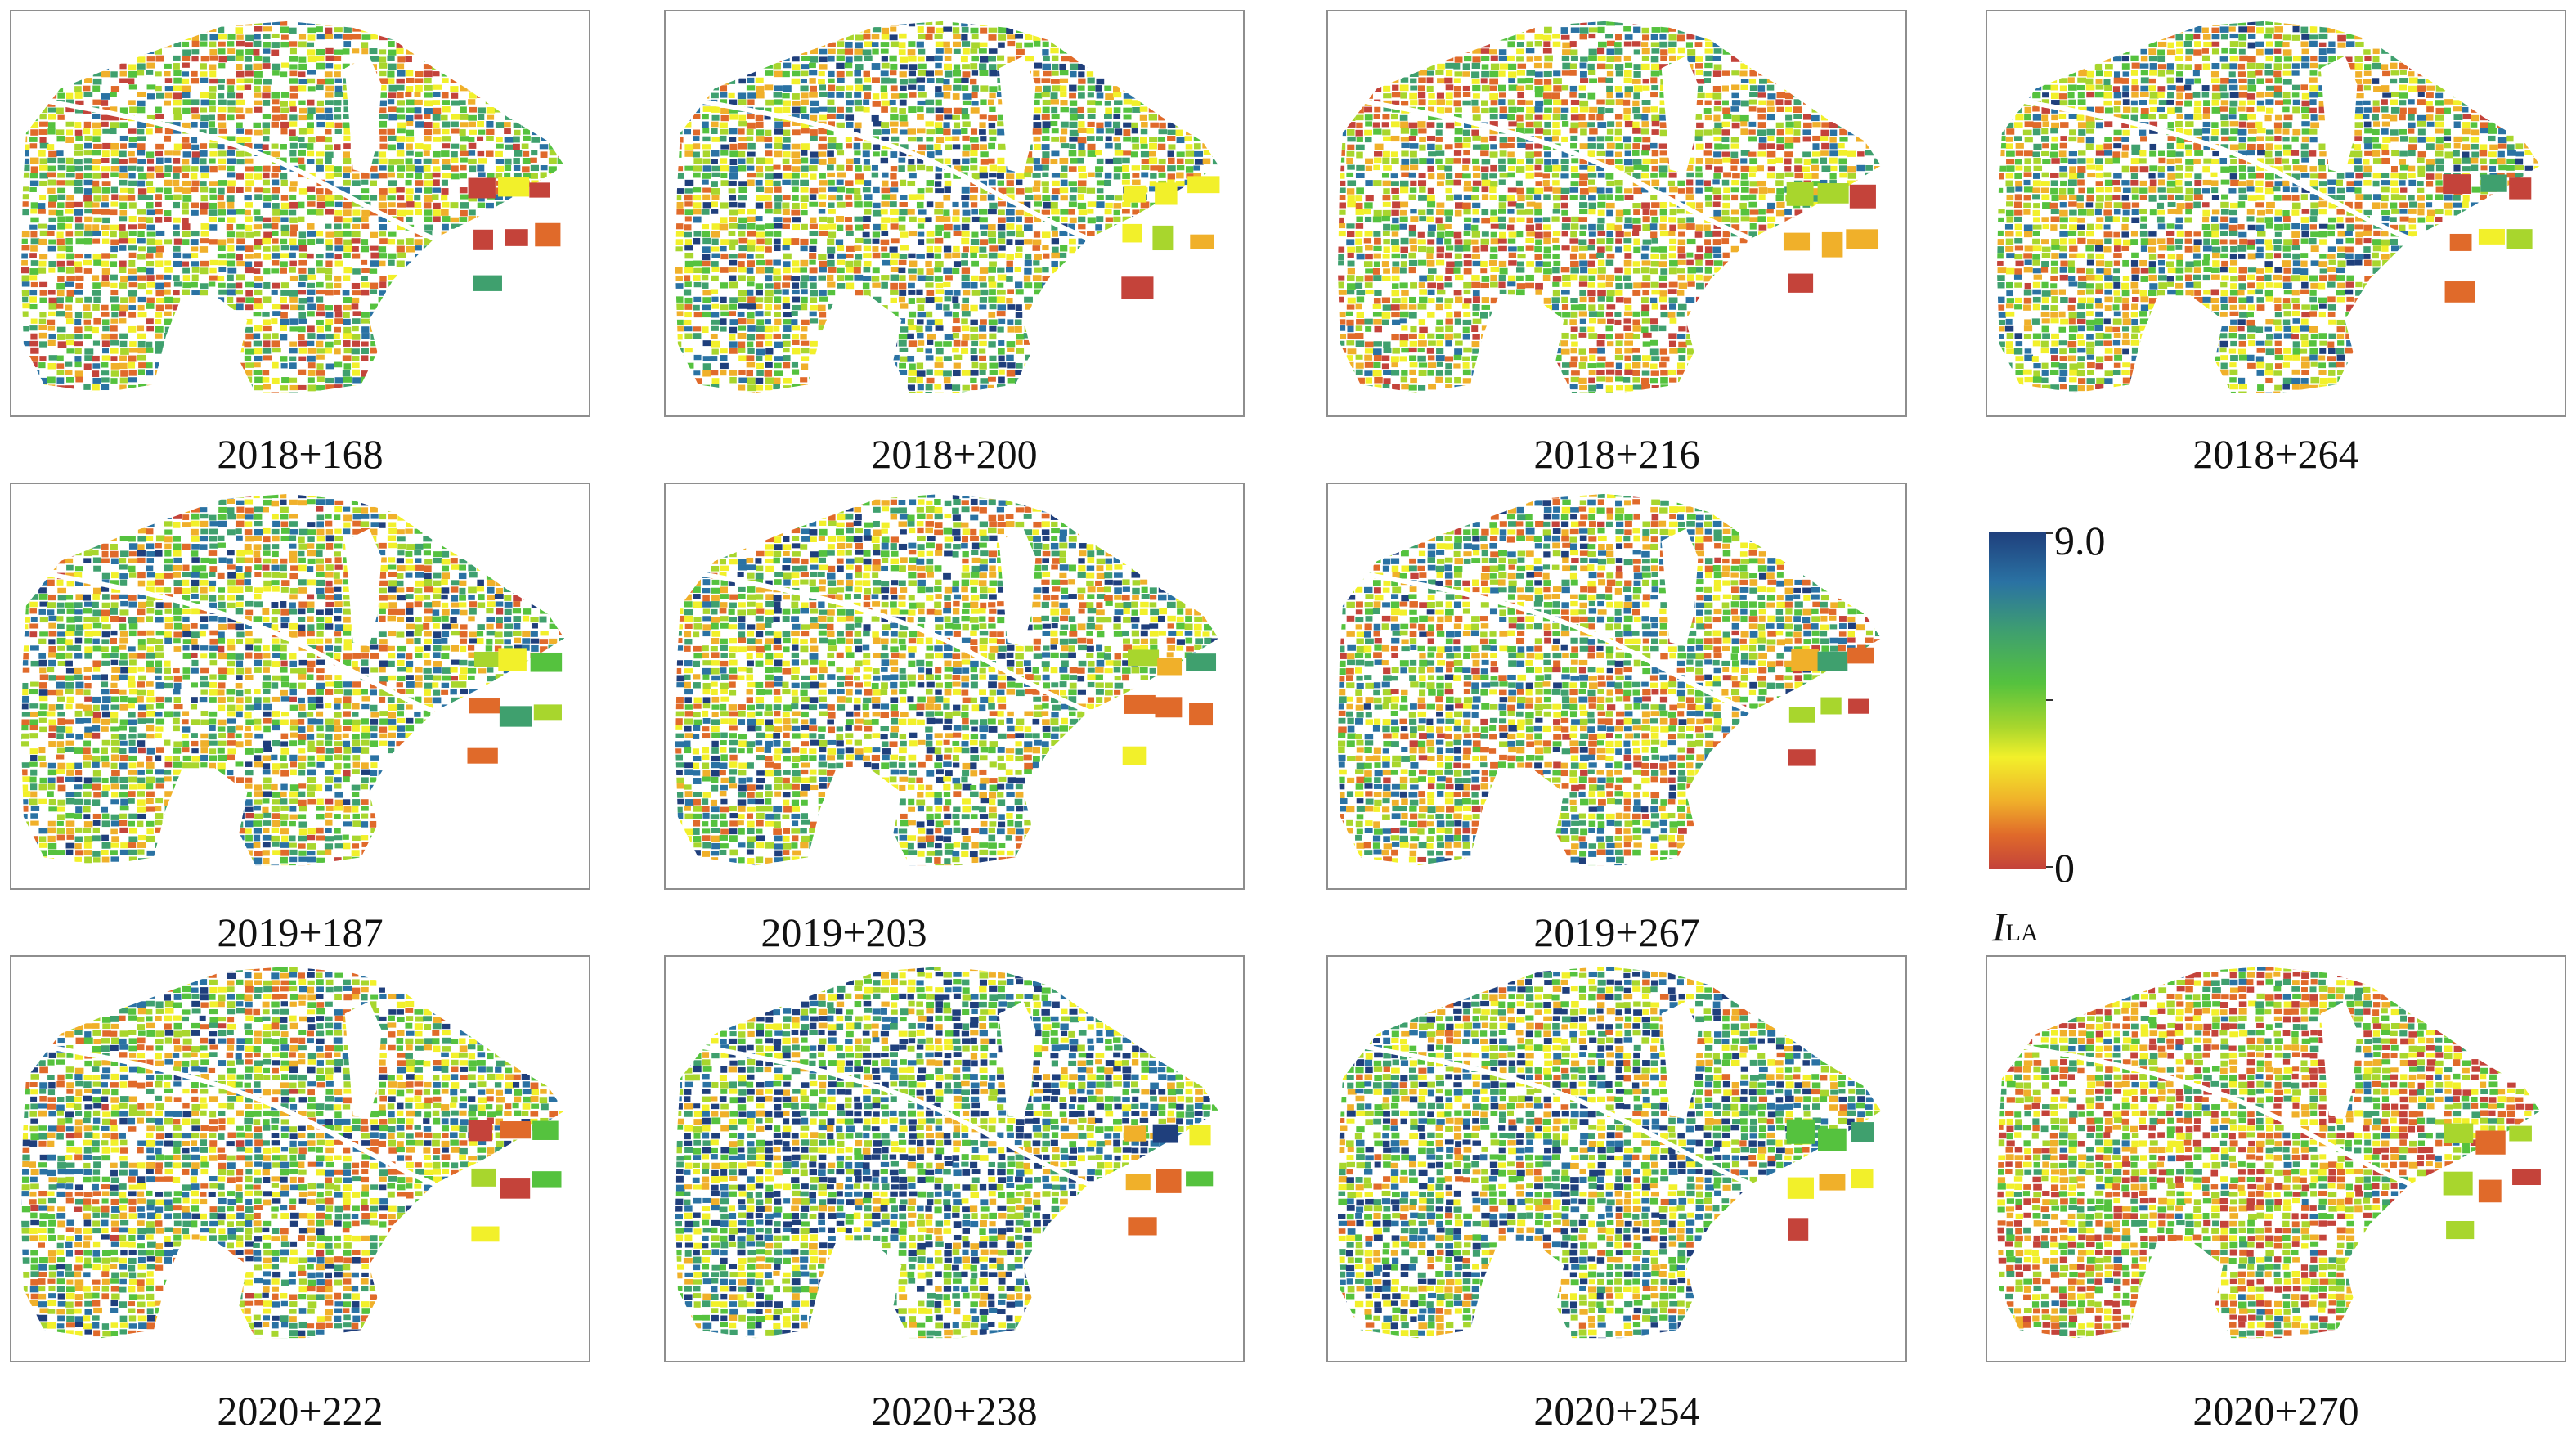 The width and height of the screenshot is (2576, 1441). Describe the element at coordinates (2080, 540) in the screenshot. I see `color-scale-max-label: 9.0` at that location.